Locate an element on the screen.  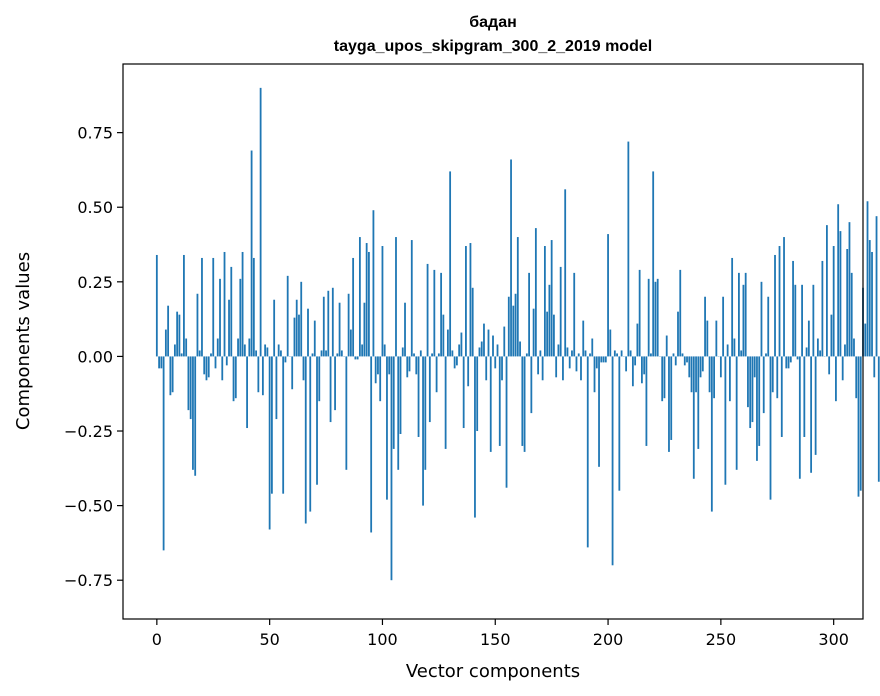
chart-title: бадан is located at coordinates (493, 22).